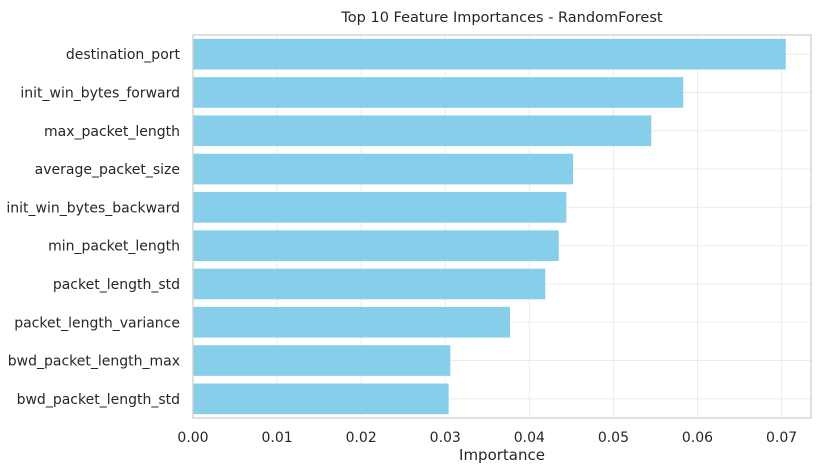 Image resolution: width=822 pixels, height=473 pixels. What do you see at coordinates (97, 323) in the screenshot?
I see `y-tick-label: packet_length_variance` at bounding box center [97, 323].